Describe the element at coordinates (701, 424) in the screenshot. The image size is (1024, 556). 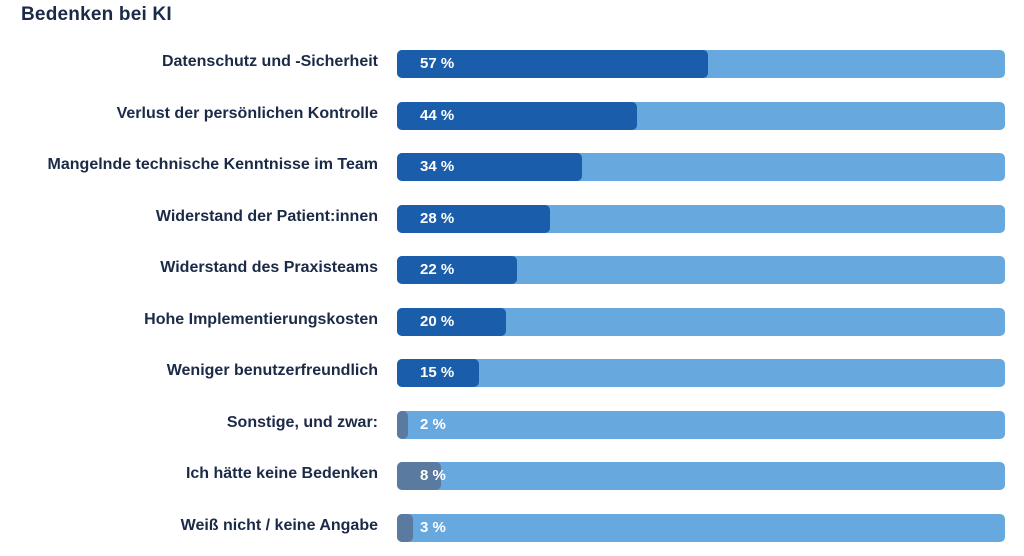
I see `bar-track: 2 %` at that location.